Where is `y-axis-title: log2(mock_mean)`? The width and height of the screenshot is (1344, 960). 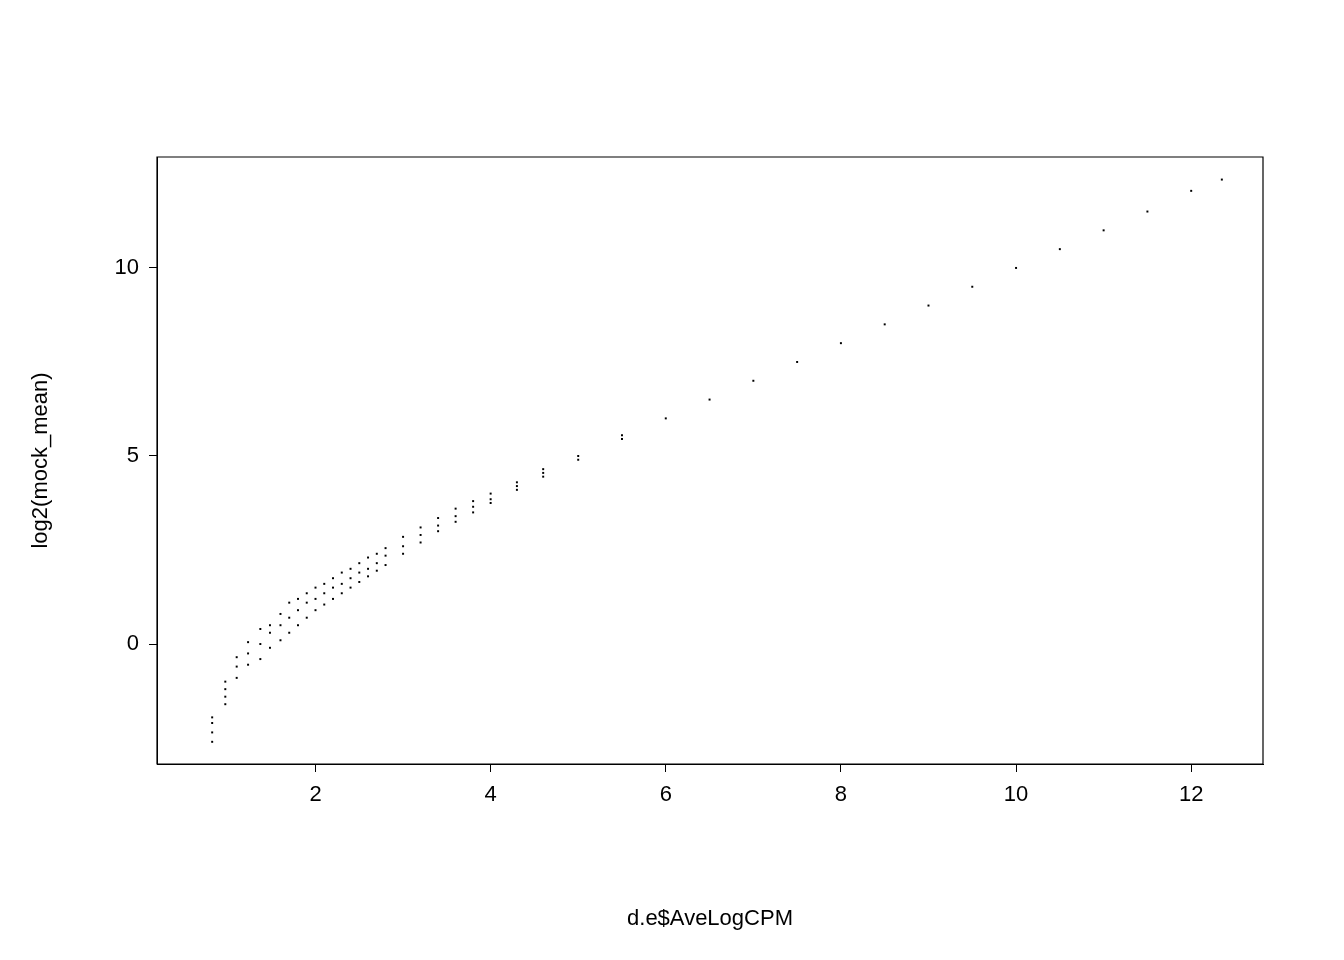
y-axis-title: log2(mock_mean) is located at coordinates (40, 460).